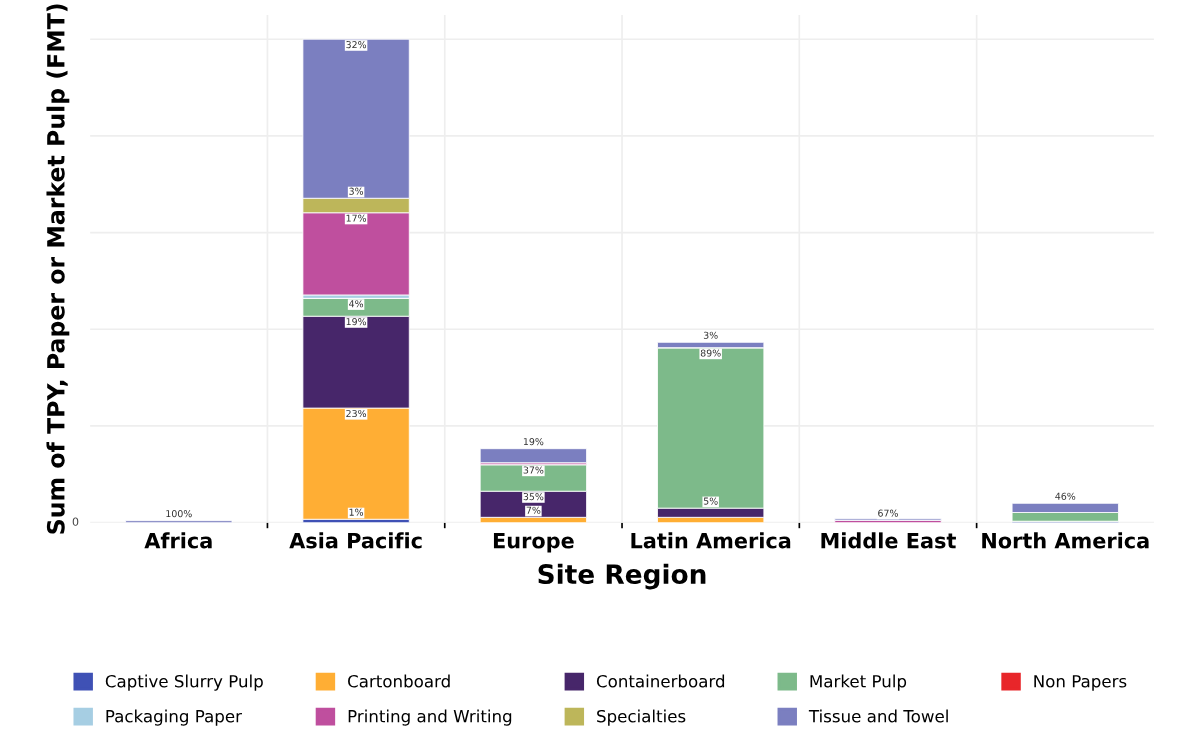  Describe the element at coordinates (878, 716) in the screenshot. I see `legend-label: Tissue and Towel` at that location.